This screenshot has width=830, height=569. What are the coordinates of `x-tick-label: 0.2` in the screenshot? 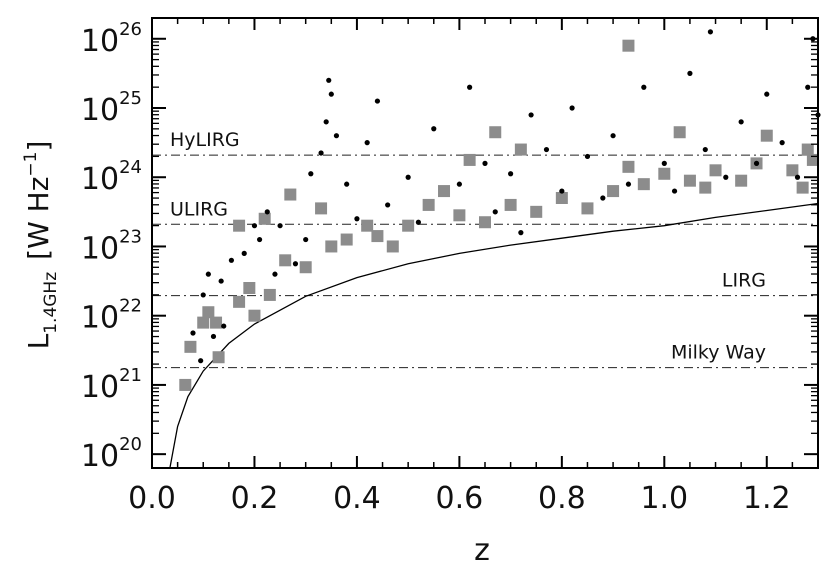 It's located at (255, 498).